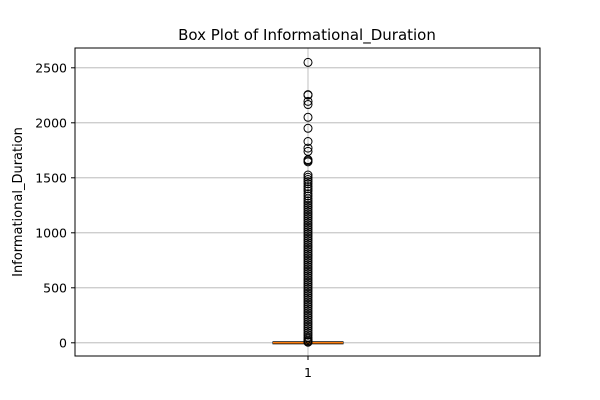 The width and height of the screenshot is (600, 400). Describe the element at coordinates (307, 35) in the screenshot. I see `chart-title: Box Plot of Informational_Duration` at that location.